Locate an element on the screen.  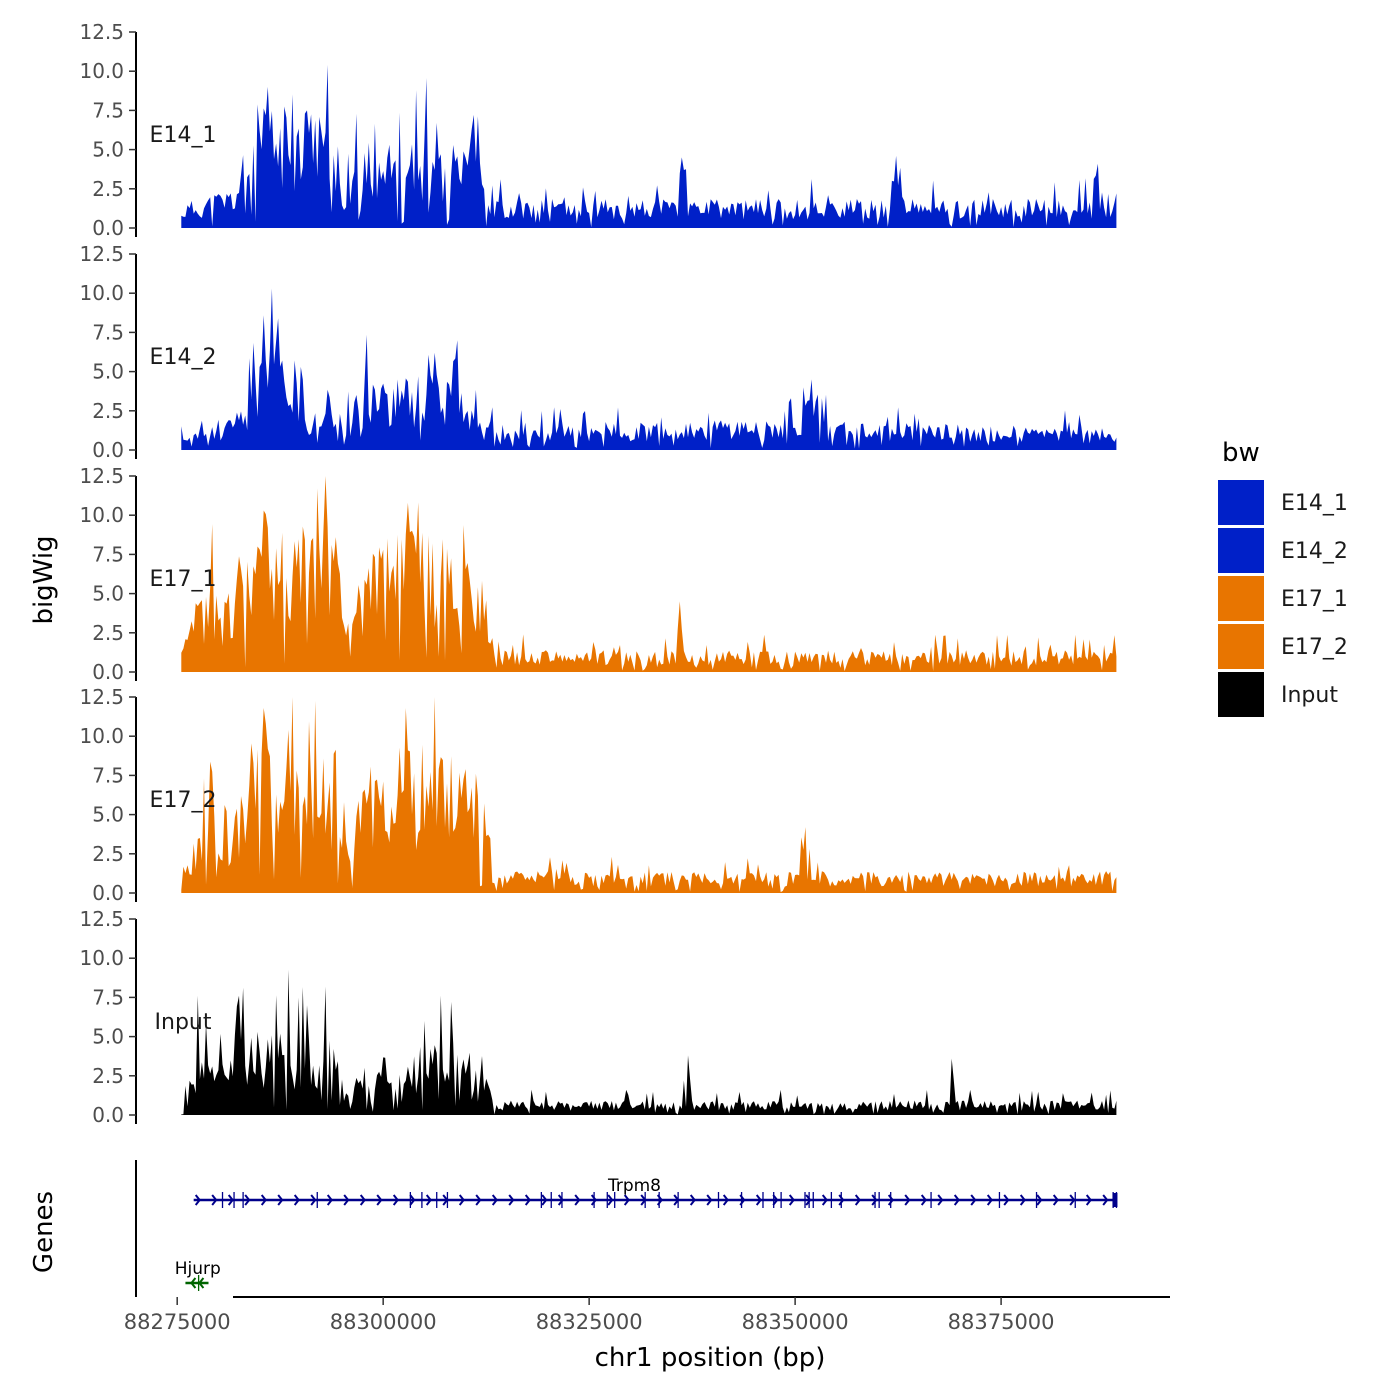
y-axis-Input: 0.0 2.5 5.0 7.5 10.0 12.5 is located at coordinates (108, 1017).